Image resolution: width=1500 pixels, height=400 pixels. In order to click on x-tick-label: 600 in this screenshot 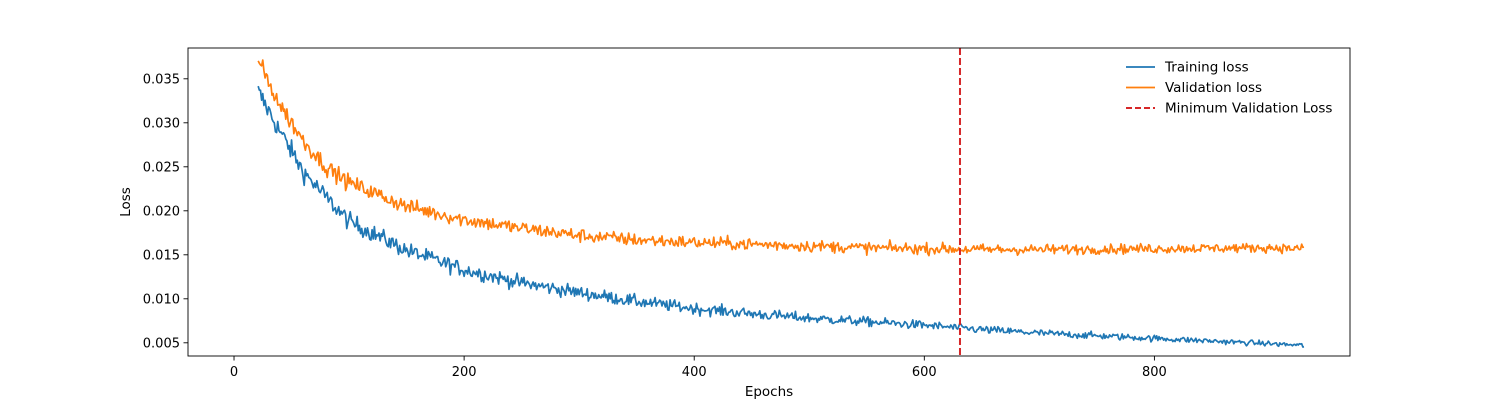, I will do `click(924, 372)`.